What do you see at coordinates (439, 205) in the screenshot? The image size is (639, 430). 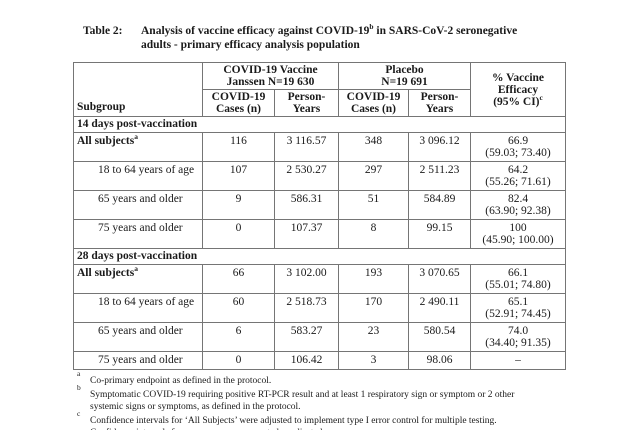 I see `cell-placebo-person-years: 584.89` at bounding box center [439, 205].